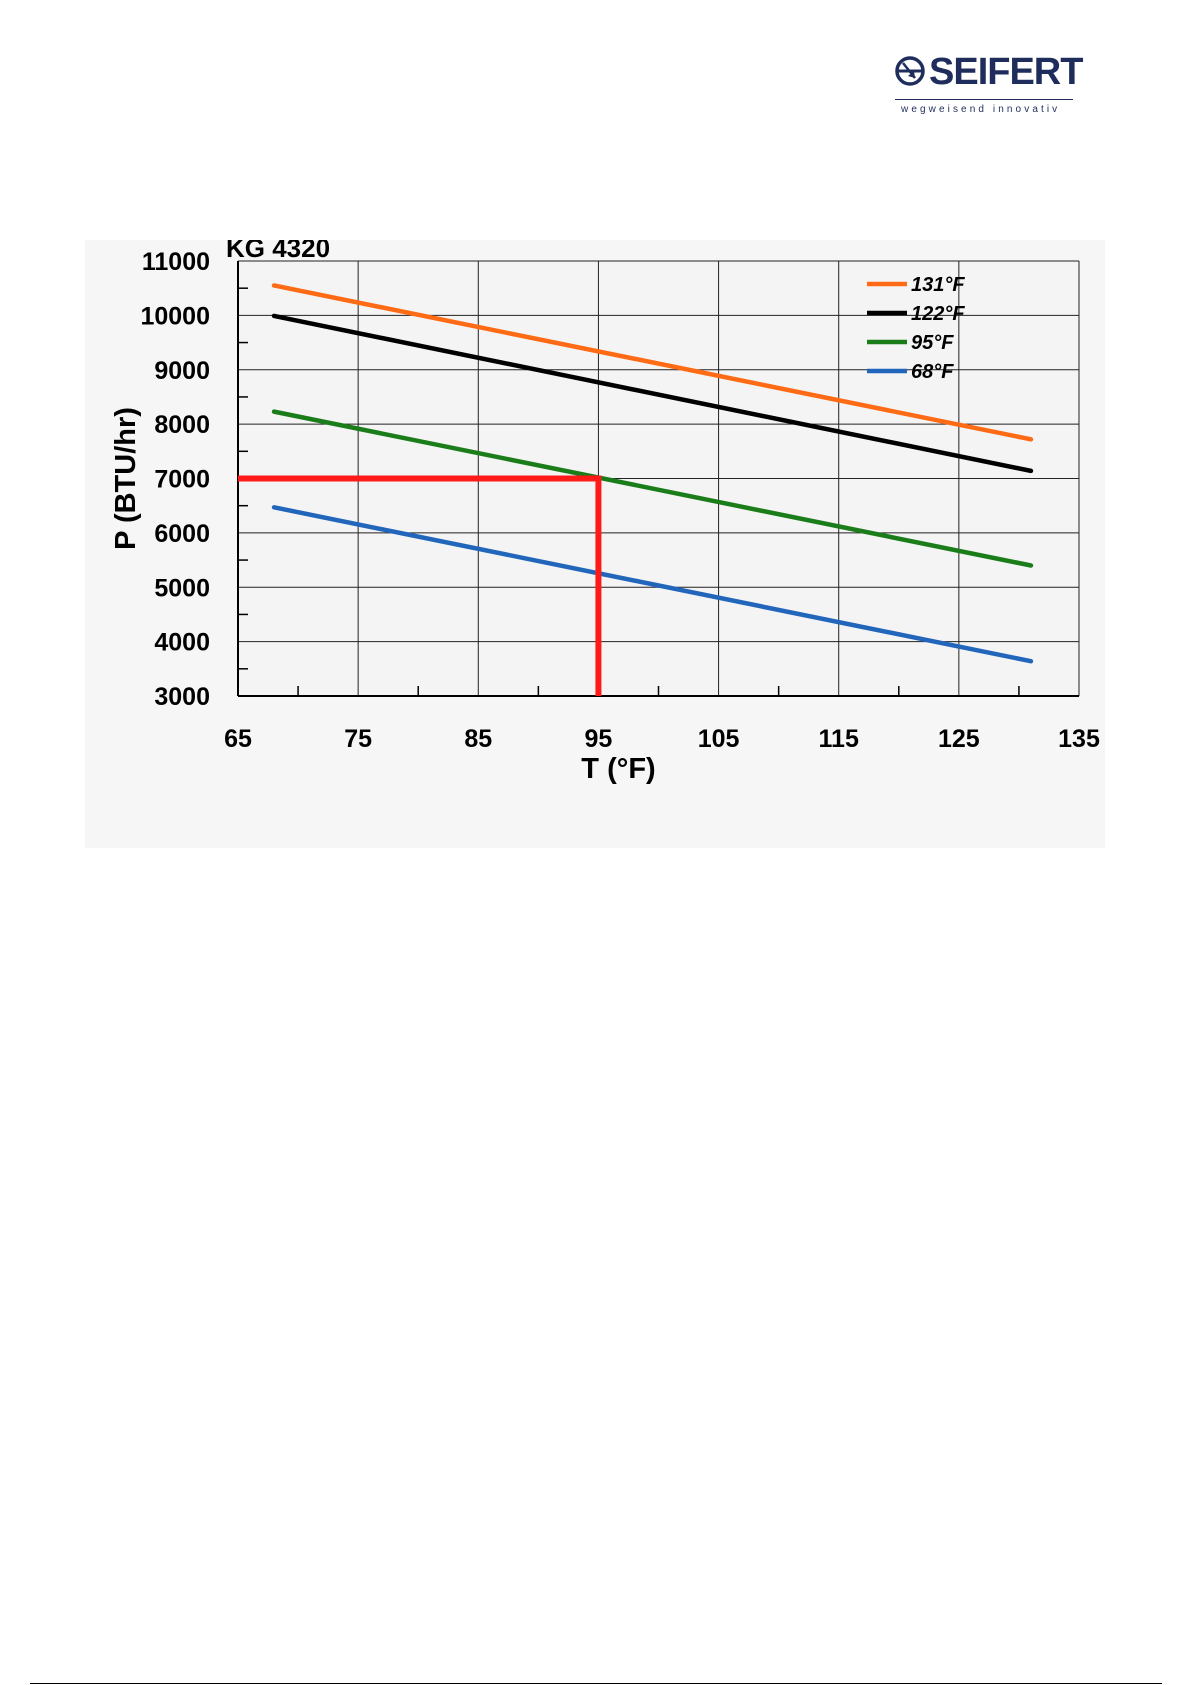  What do you see at coordinates (981, 109) in the screenshot?
I see `brand-tagline: wegweisend innovativ` at bounding box center [981, 109].